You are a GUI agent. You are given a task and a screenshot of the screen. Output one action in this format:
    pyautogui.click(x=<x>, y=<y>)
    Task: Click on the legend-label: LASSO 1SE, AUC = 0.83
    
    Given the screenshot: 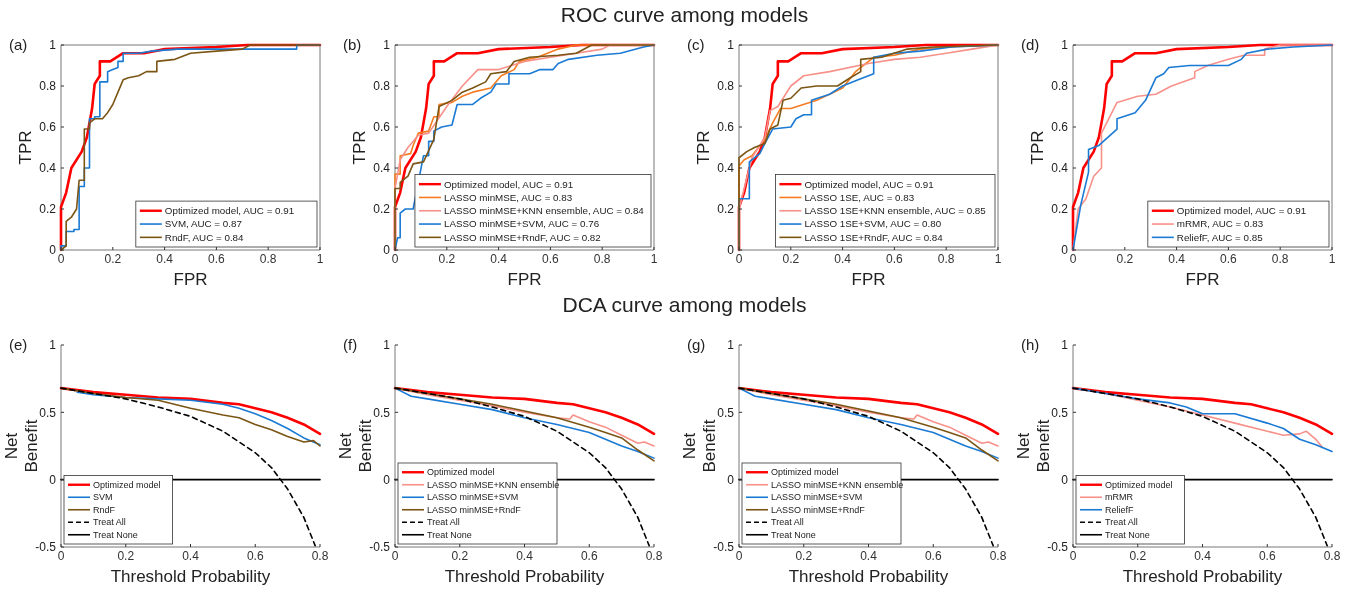 What is the action you would take?
    pyautogui.click(x=859, y=197)
    